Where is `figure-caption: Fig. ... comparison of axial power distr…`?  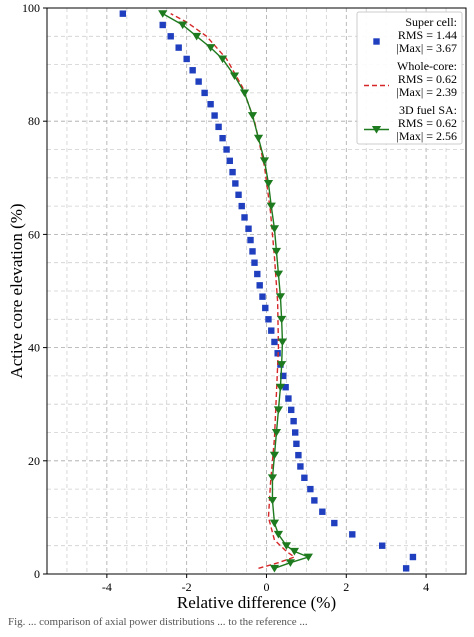
figure-caption: Fig. ... comparison of axial power distr… is located at coordinates (158, 622).